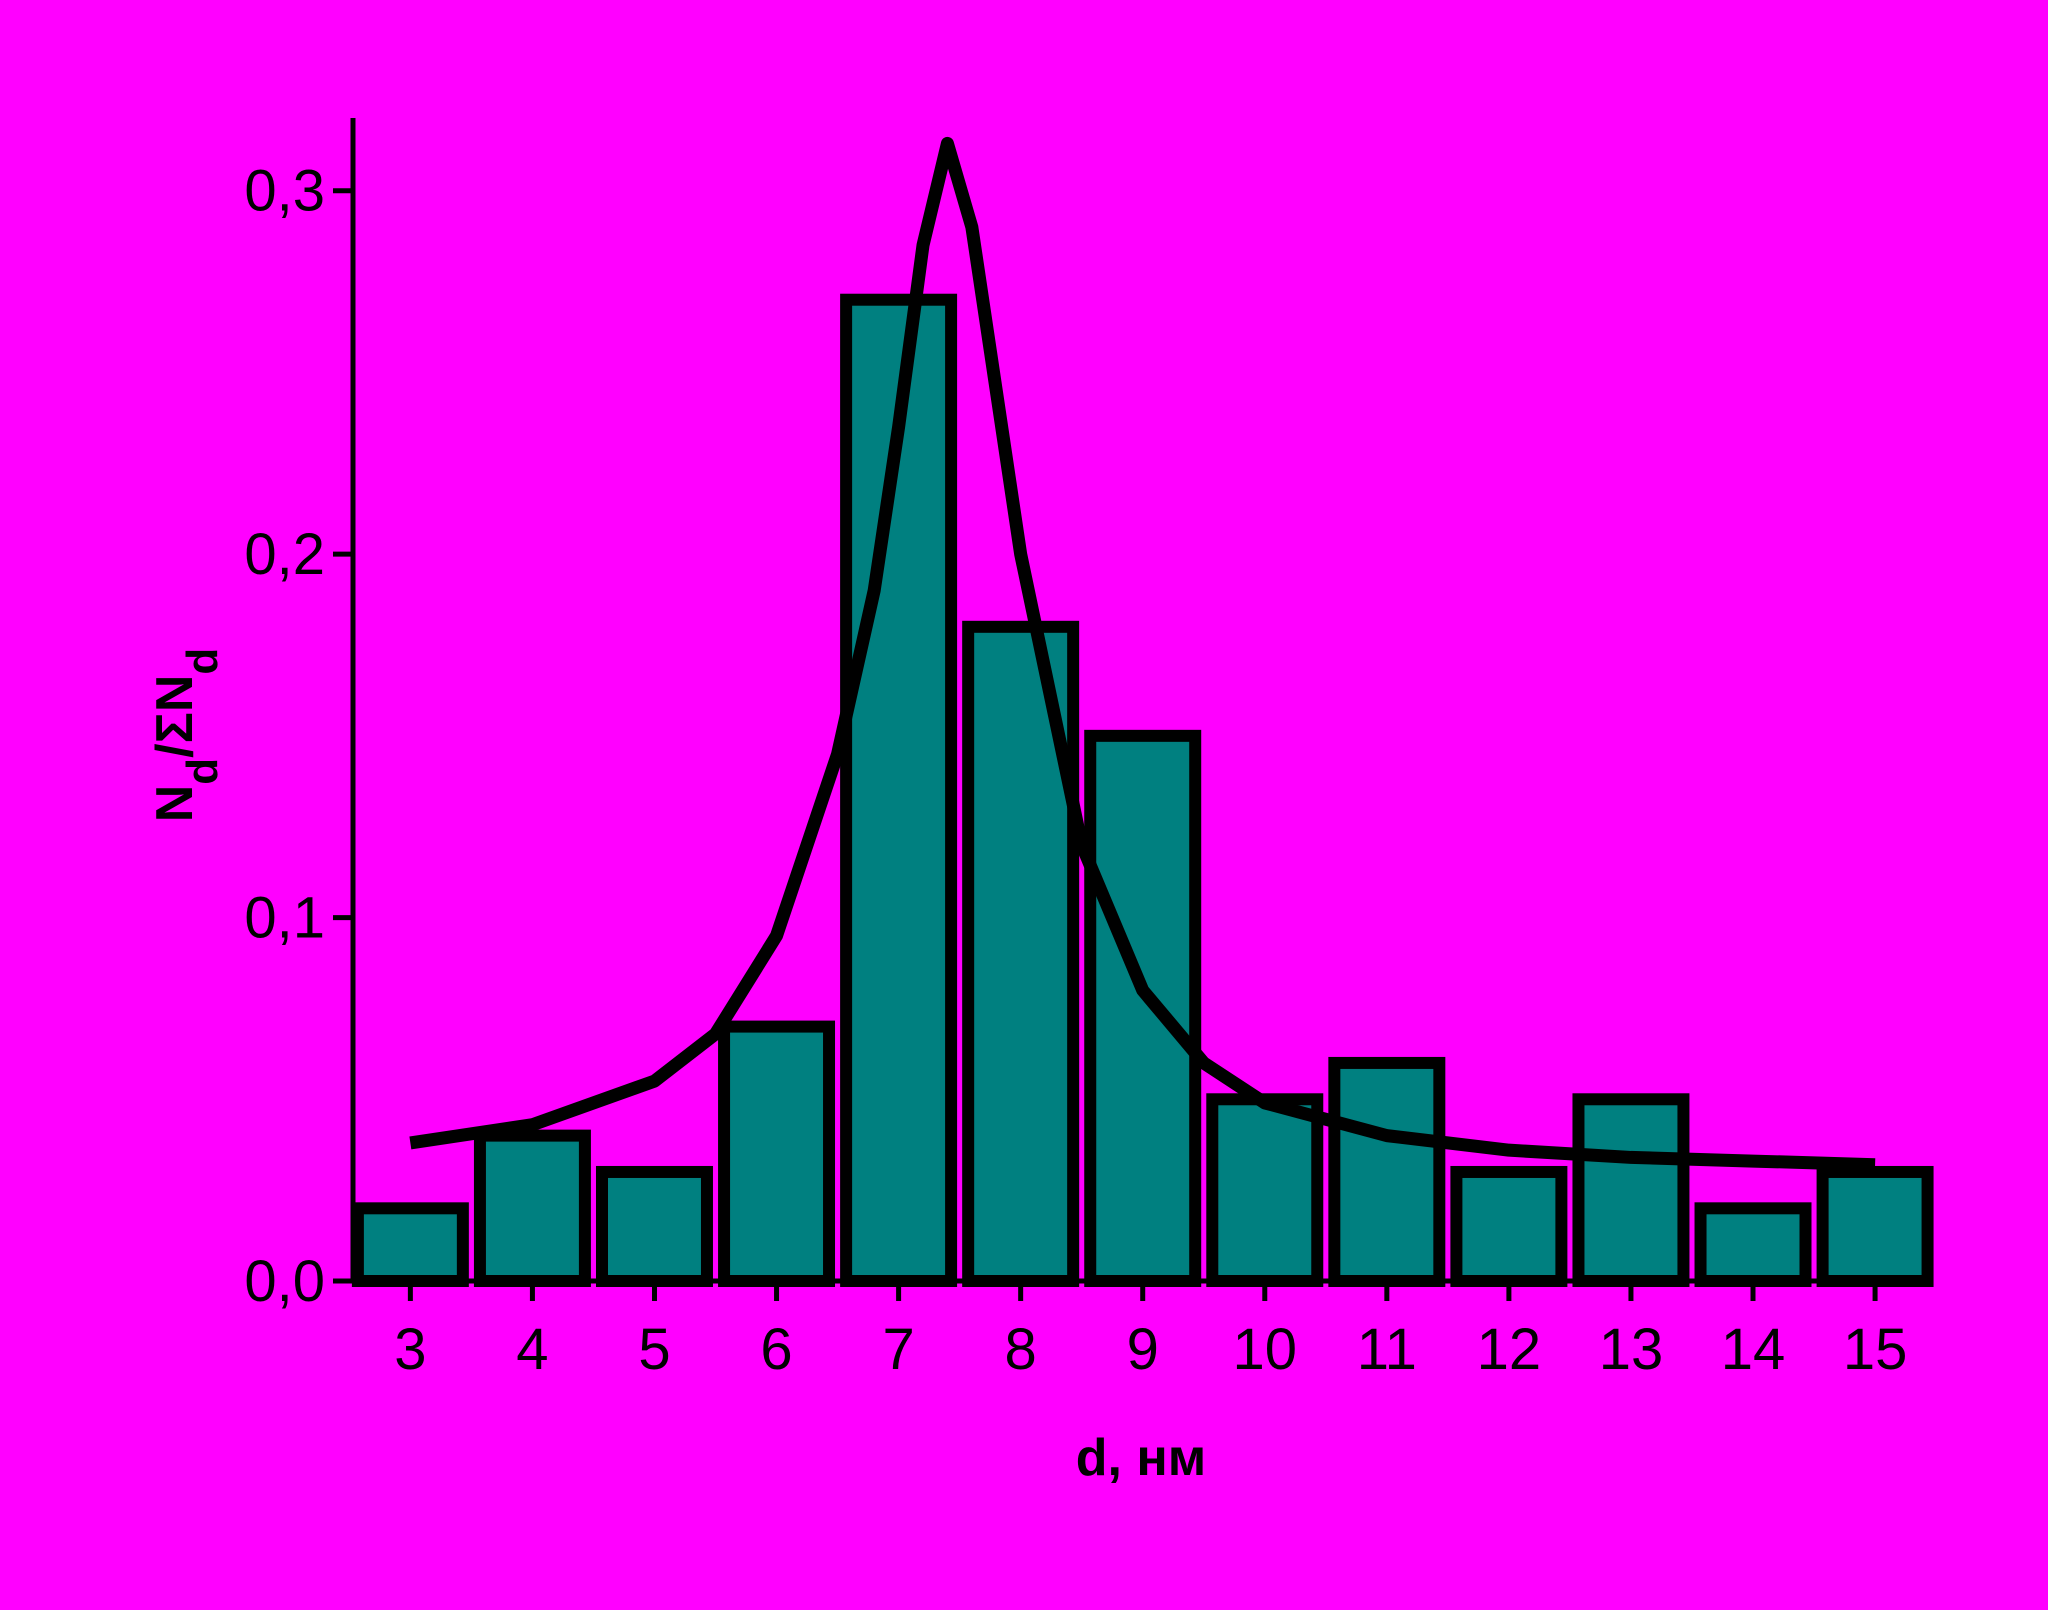 The image size is (2048, 1610). I want to click on x-tick-label: 13, so click(1631, 1349).